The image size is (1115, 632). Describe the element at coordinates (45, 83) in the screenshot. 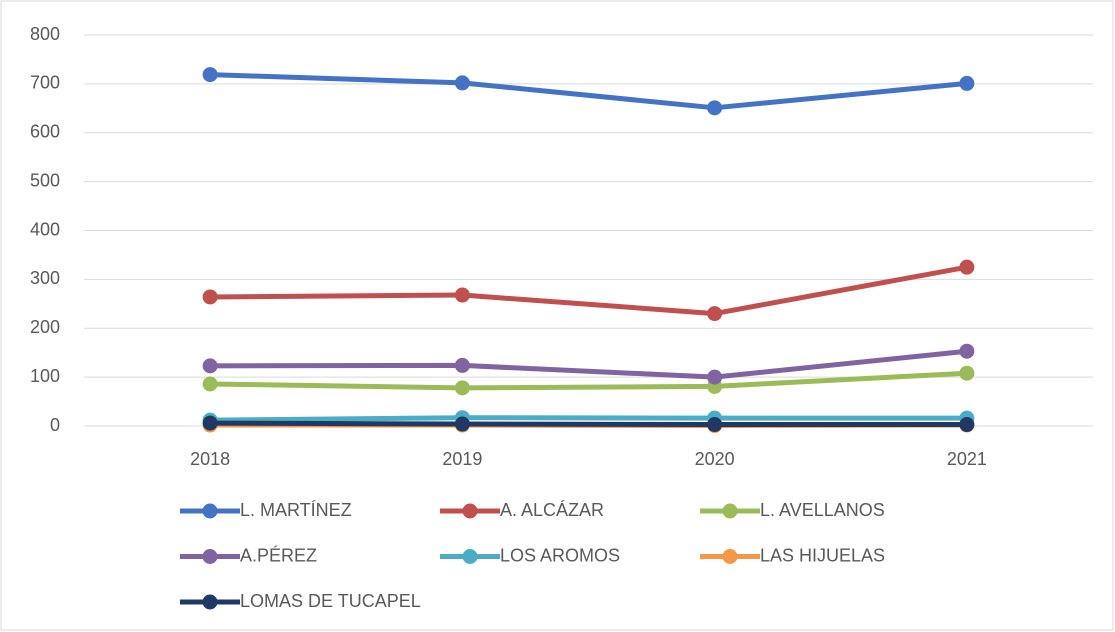

I see `y-tick-label: 700` at that location.